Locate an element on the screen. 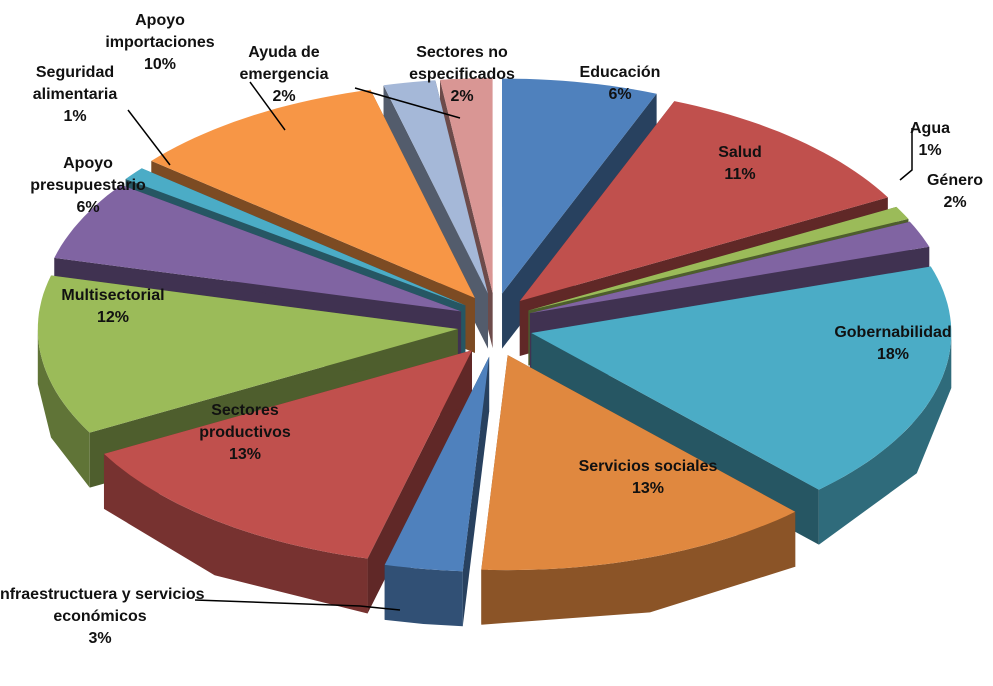 The height and width of the screenshot is (686, 993). slice-label: Educación 6% is located at coordinates (620, 84).